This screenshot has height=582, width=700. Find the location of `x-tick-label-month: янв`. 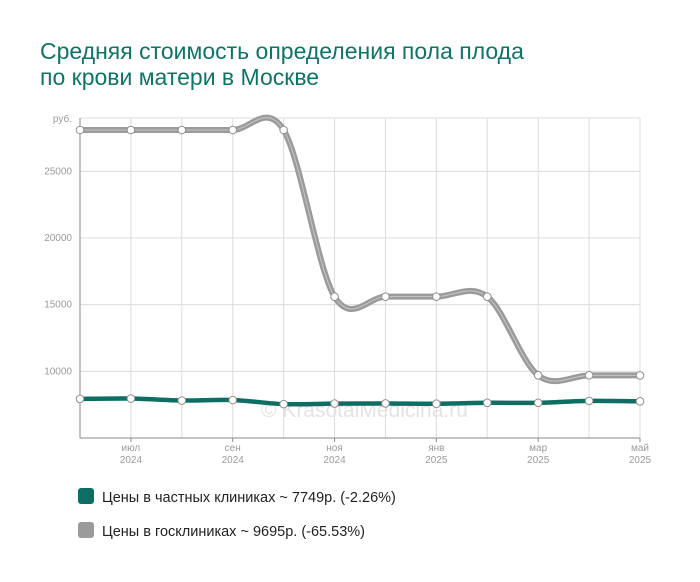

x-tick-label-month: янв is located at coordinates (436, 448).